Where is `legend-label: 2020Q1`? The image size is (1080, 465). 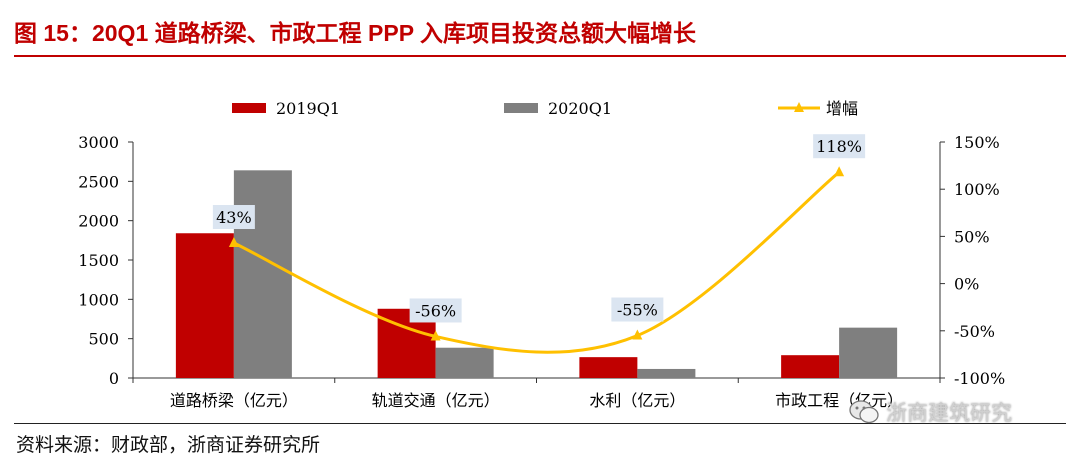 legend-label: 2020Q1 is located at coordinates (580, 108).